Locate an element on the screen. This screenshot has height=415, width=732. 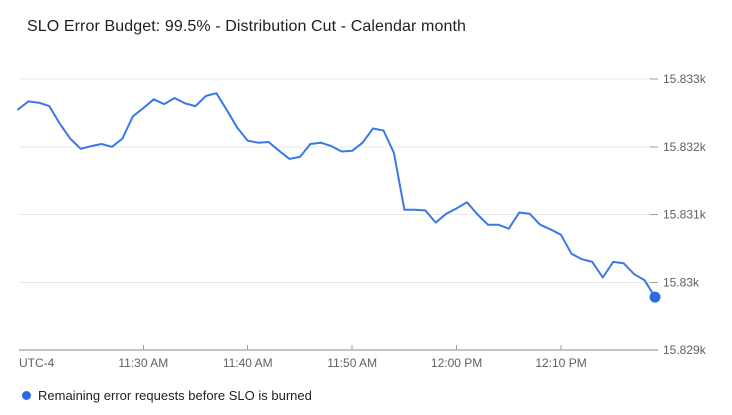
y-axis-labels: 15.829k 15.83k 15.831k 15.832k 15.833k is located at coordinates (685, 214).